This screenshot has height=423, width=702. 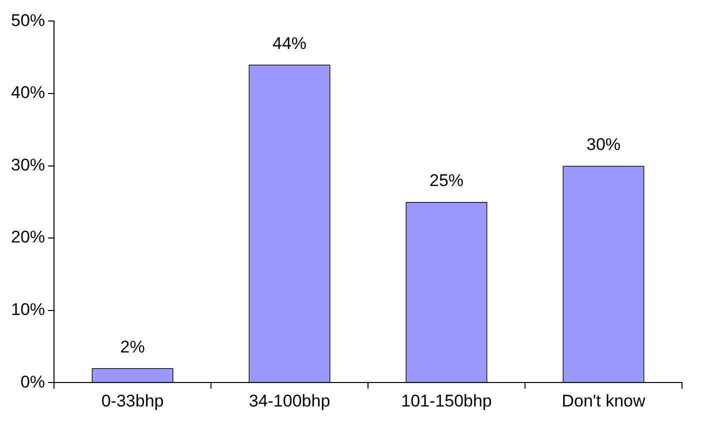 I want to click on data-label: 44%, so click(x=289, y=43).